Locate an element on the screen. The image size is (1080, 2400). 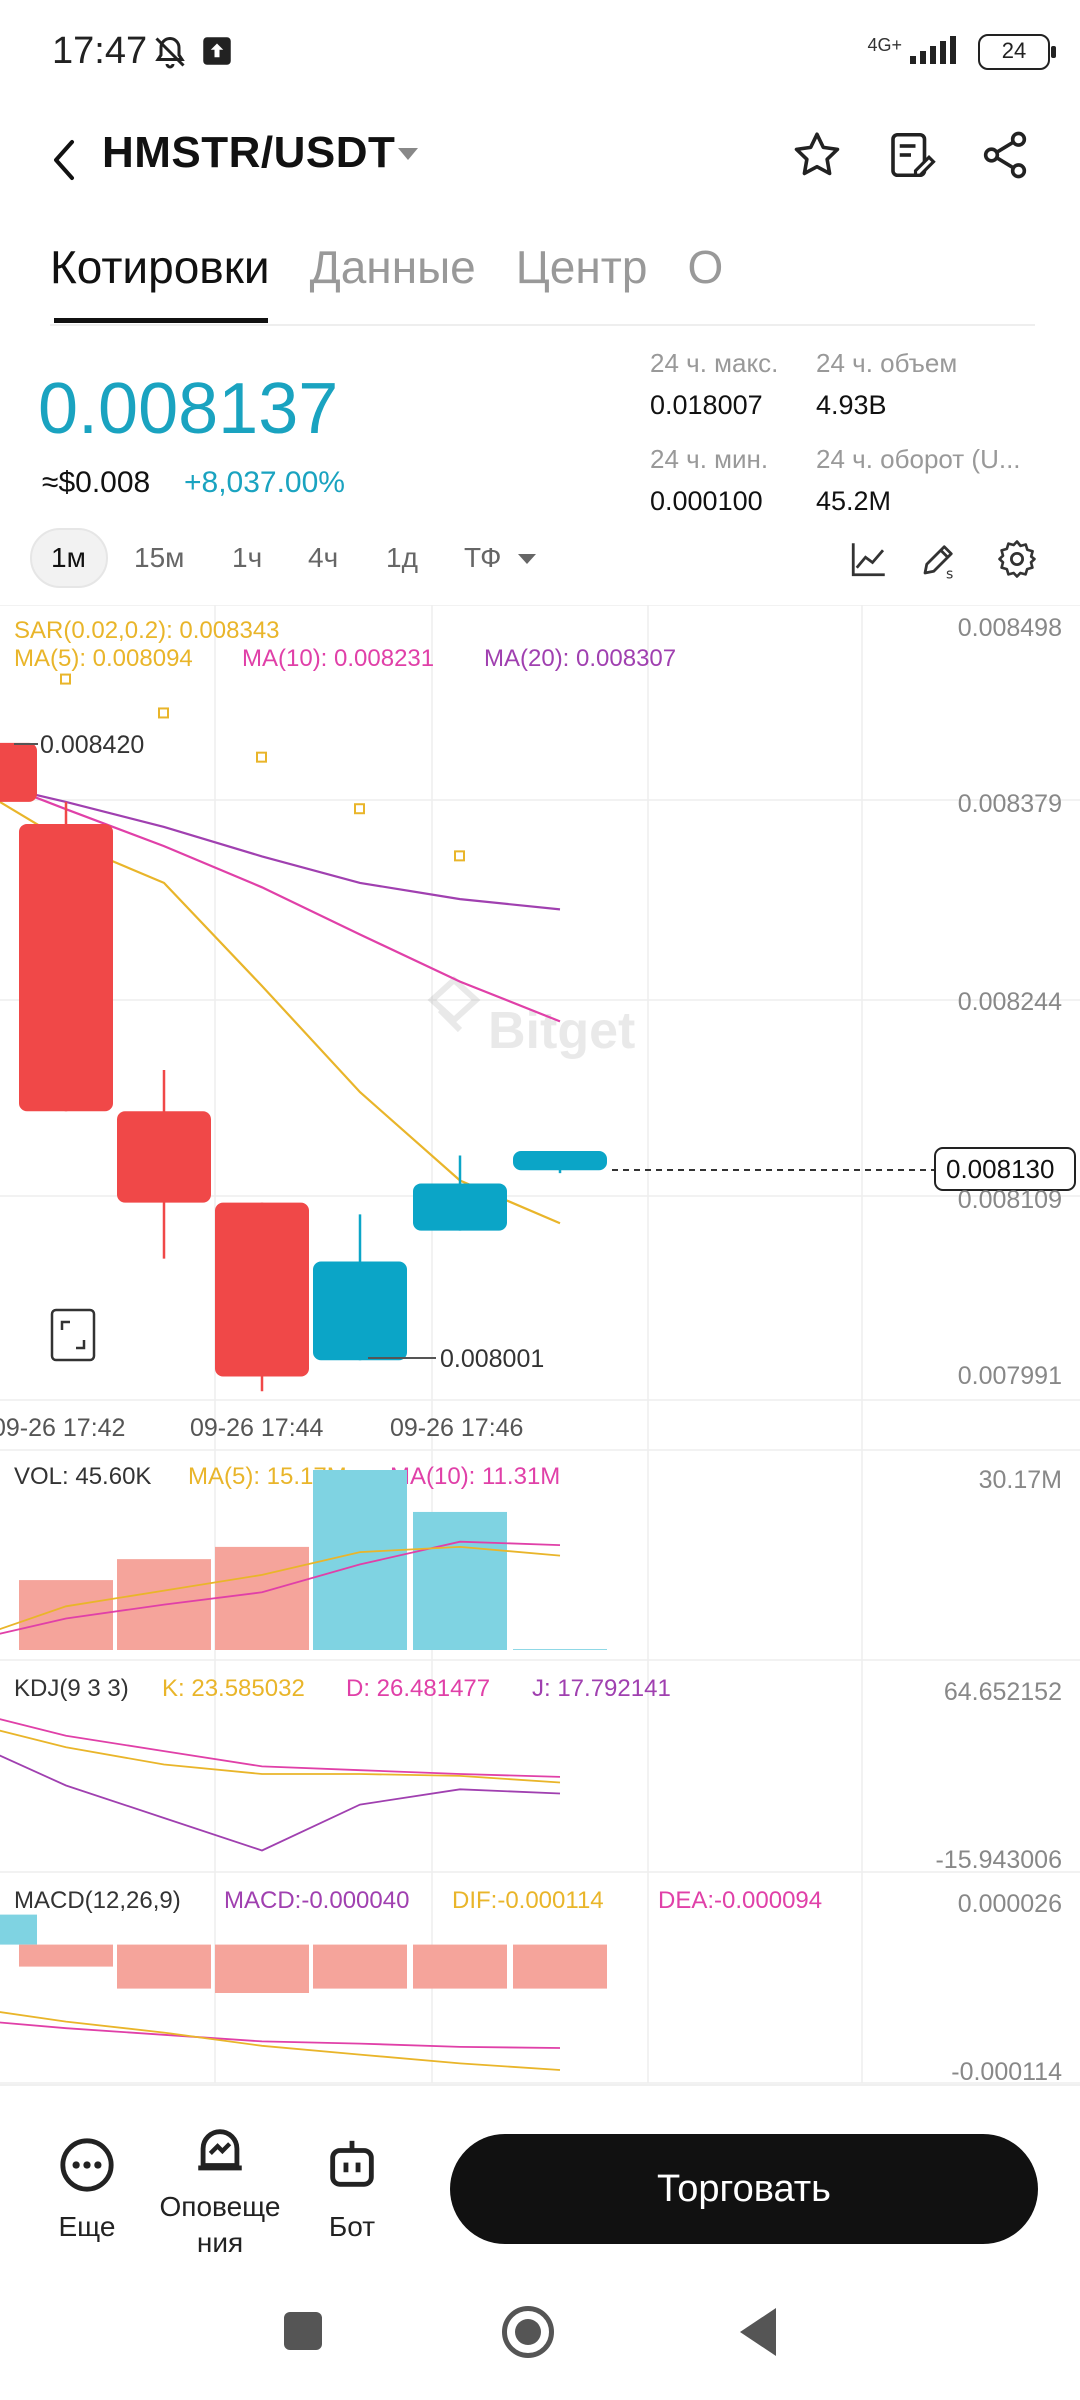
stat-volume-value: 4.93B is located at coordinates (851, 405).